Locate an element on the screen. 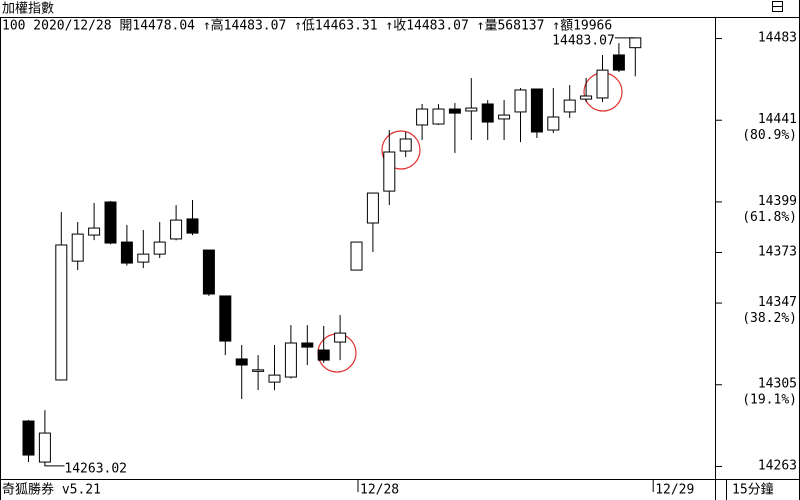 The image size is (800, 500). min-label: 14263.02 is located at coordinates (95, 468).